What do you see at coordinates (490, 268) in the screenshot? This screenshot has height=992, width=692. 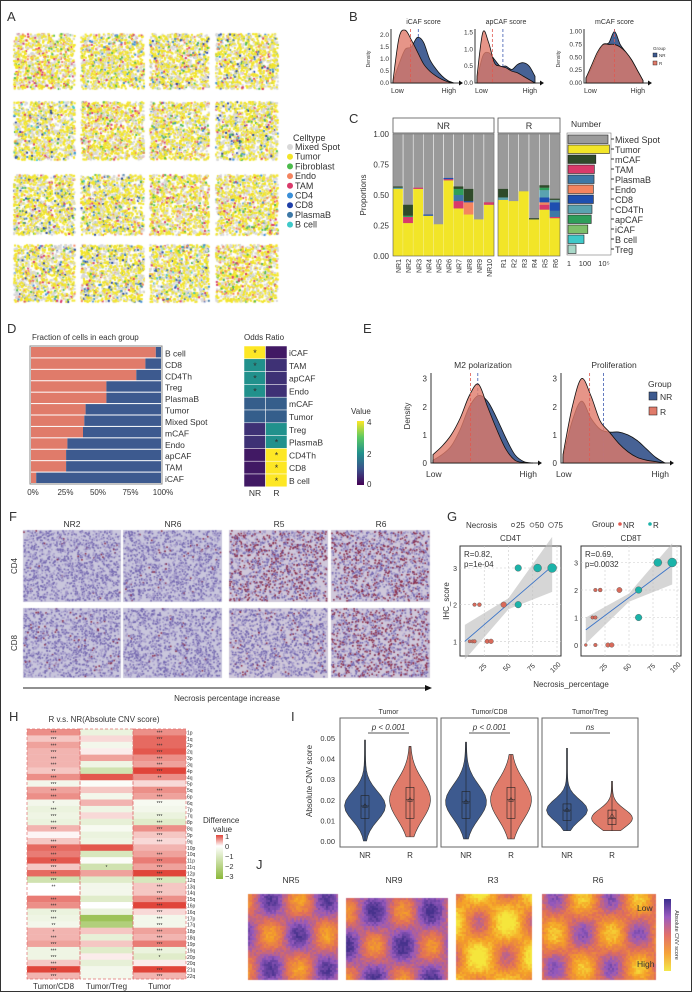 I see `x-tick: NR10` at bounding box center [490, 268].